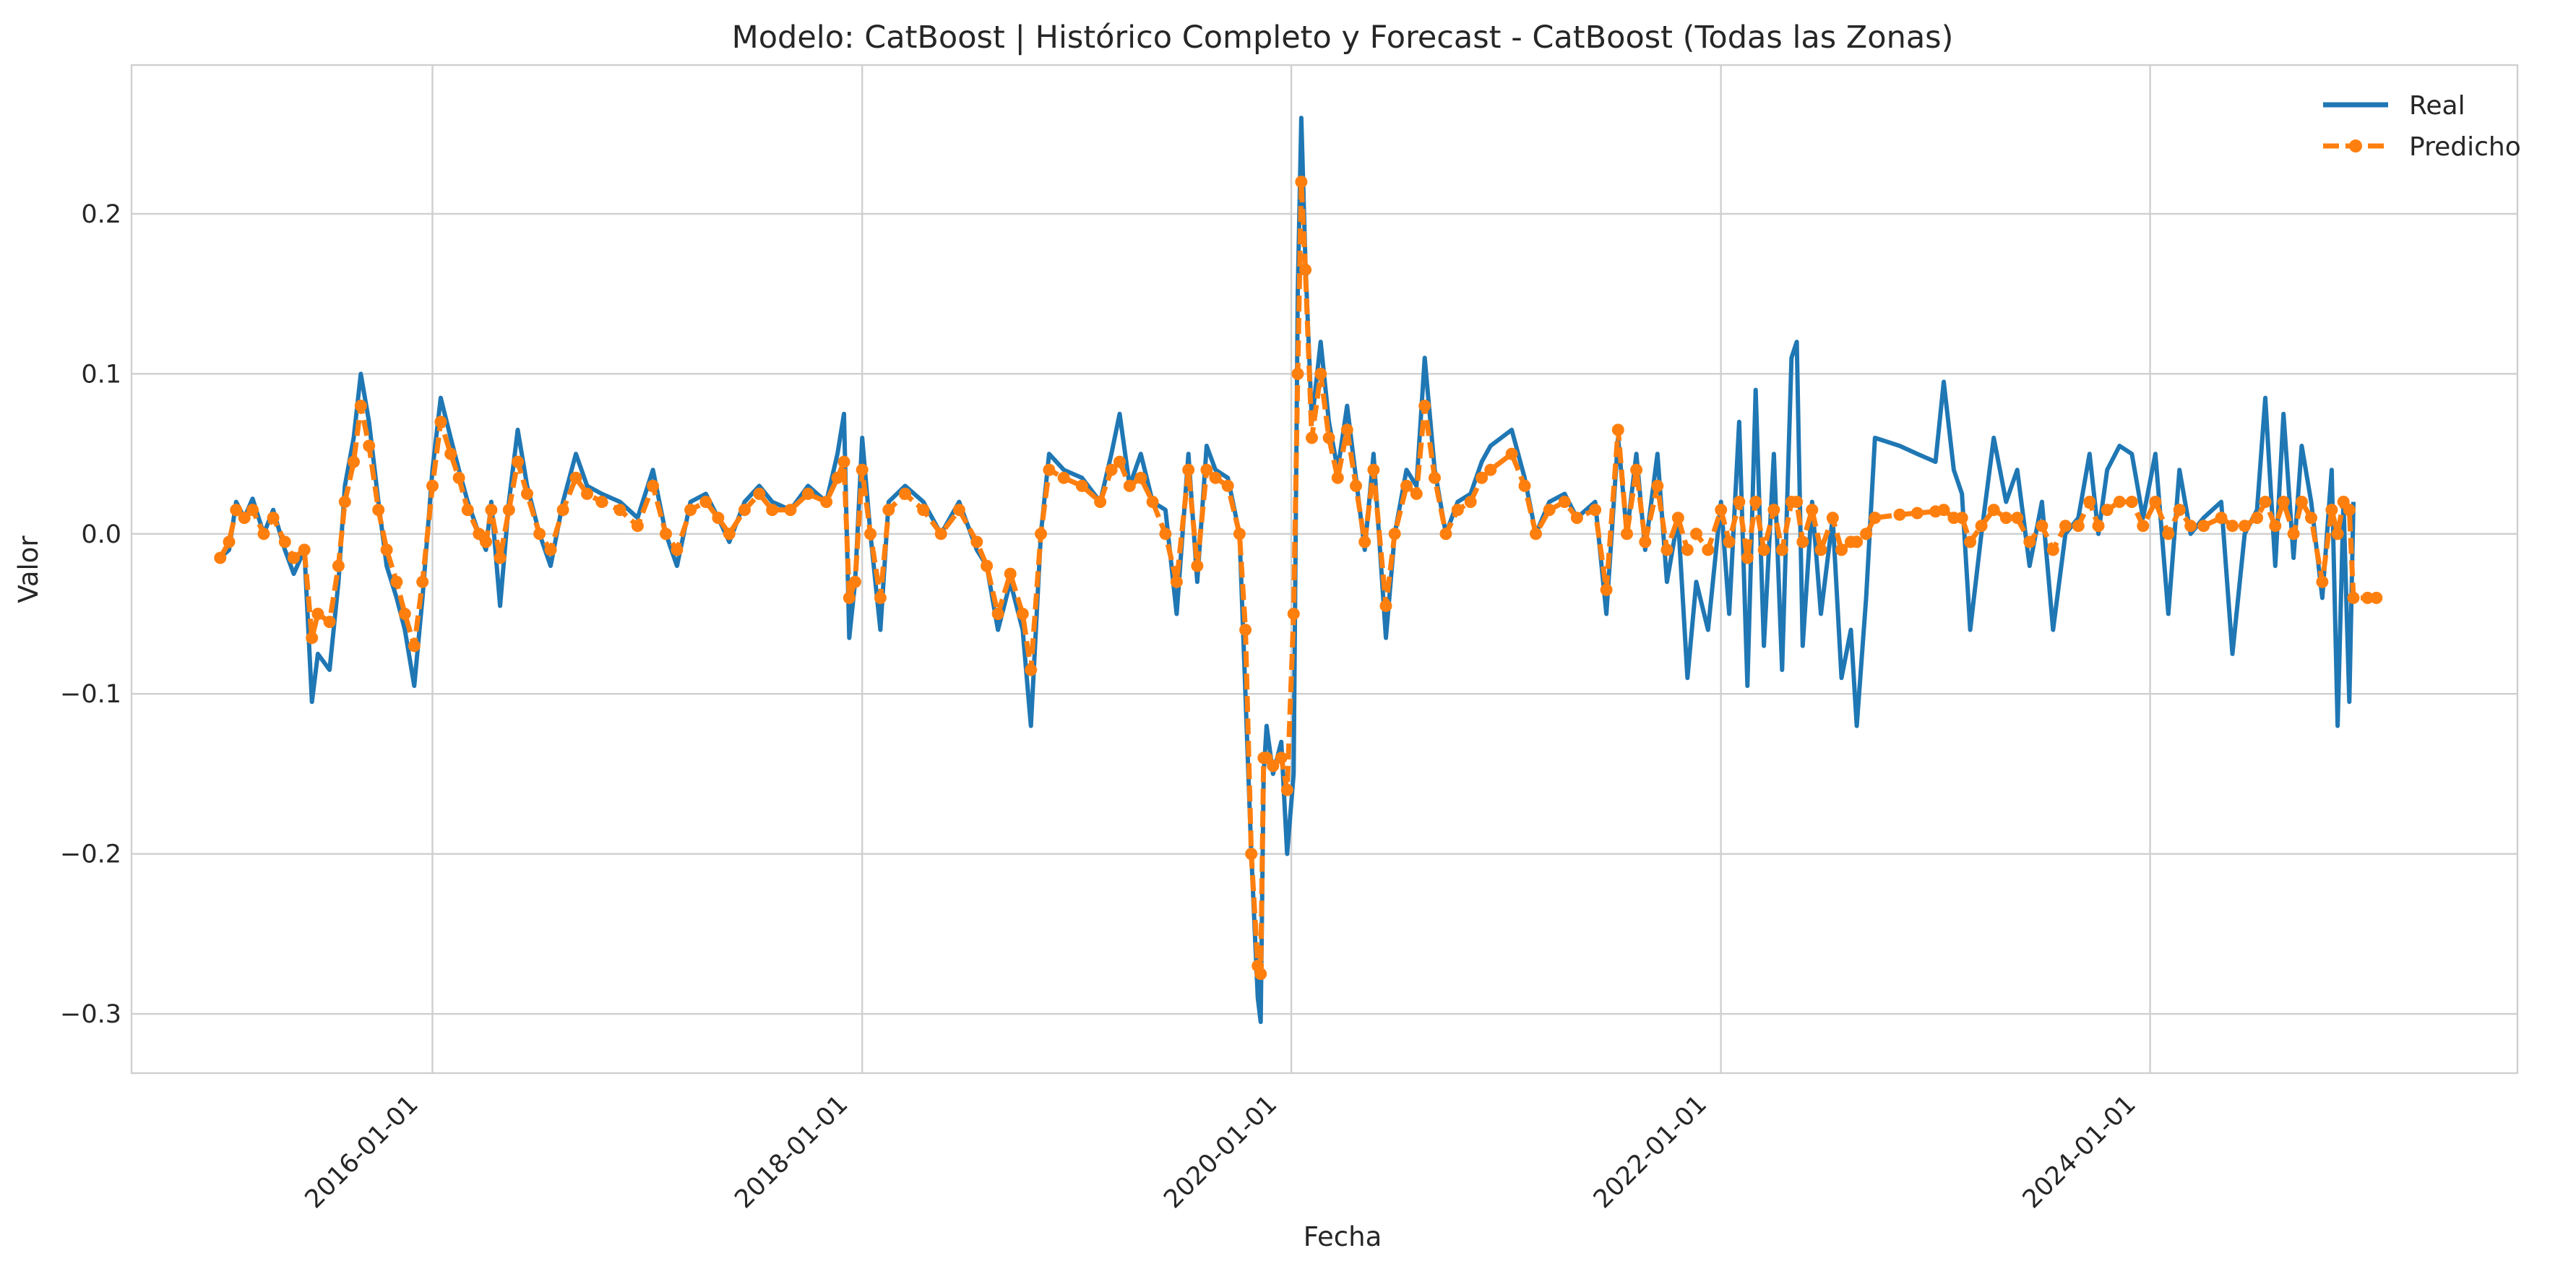 The width and height of the screenshot is (2576, 1274). Describe the element at coordinates (1343, 1236) in the screenshot. I see `x-axis-label: Fecha` at that location.